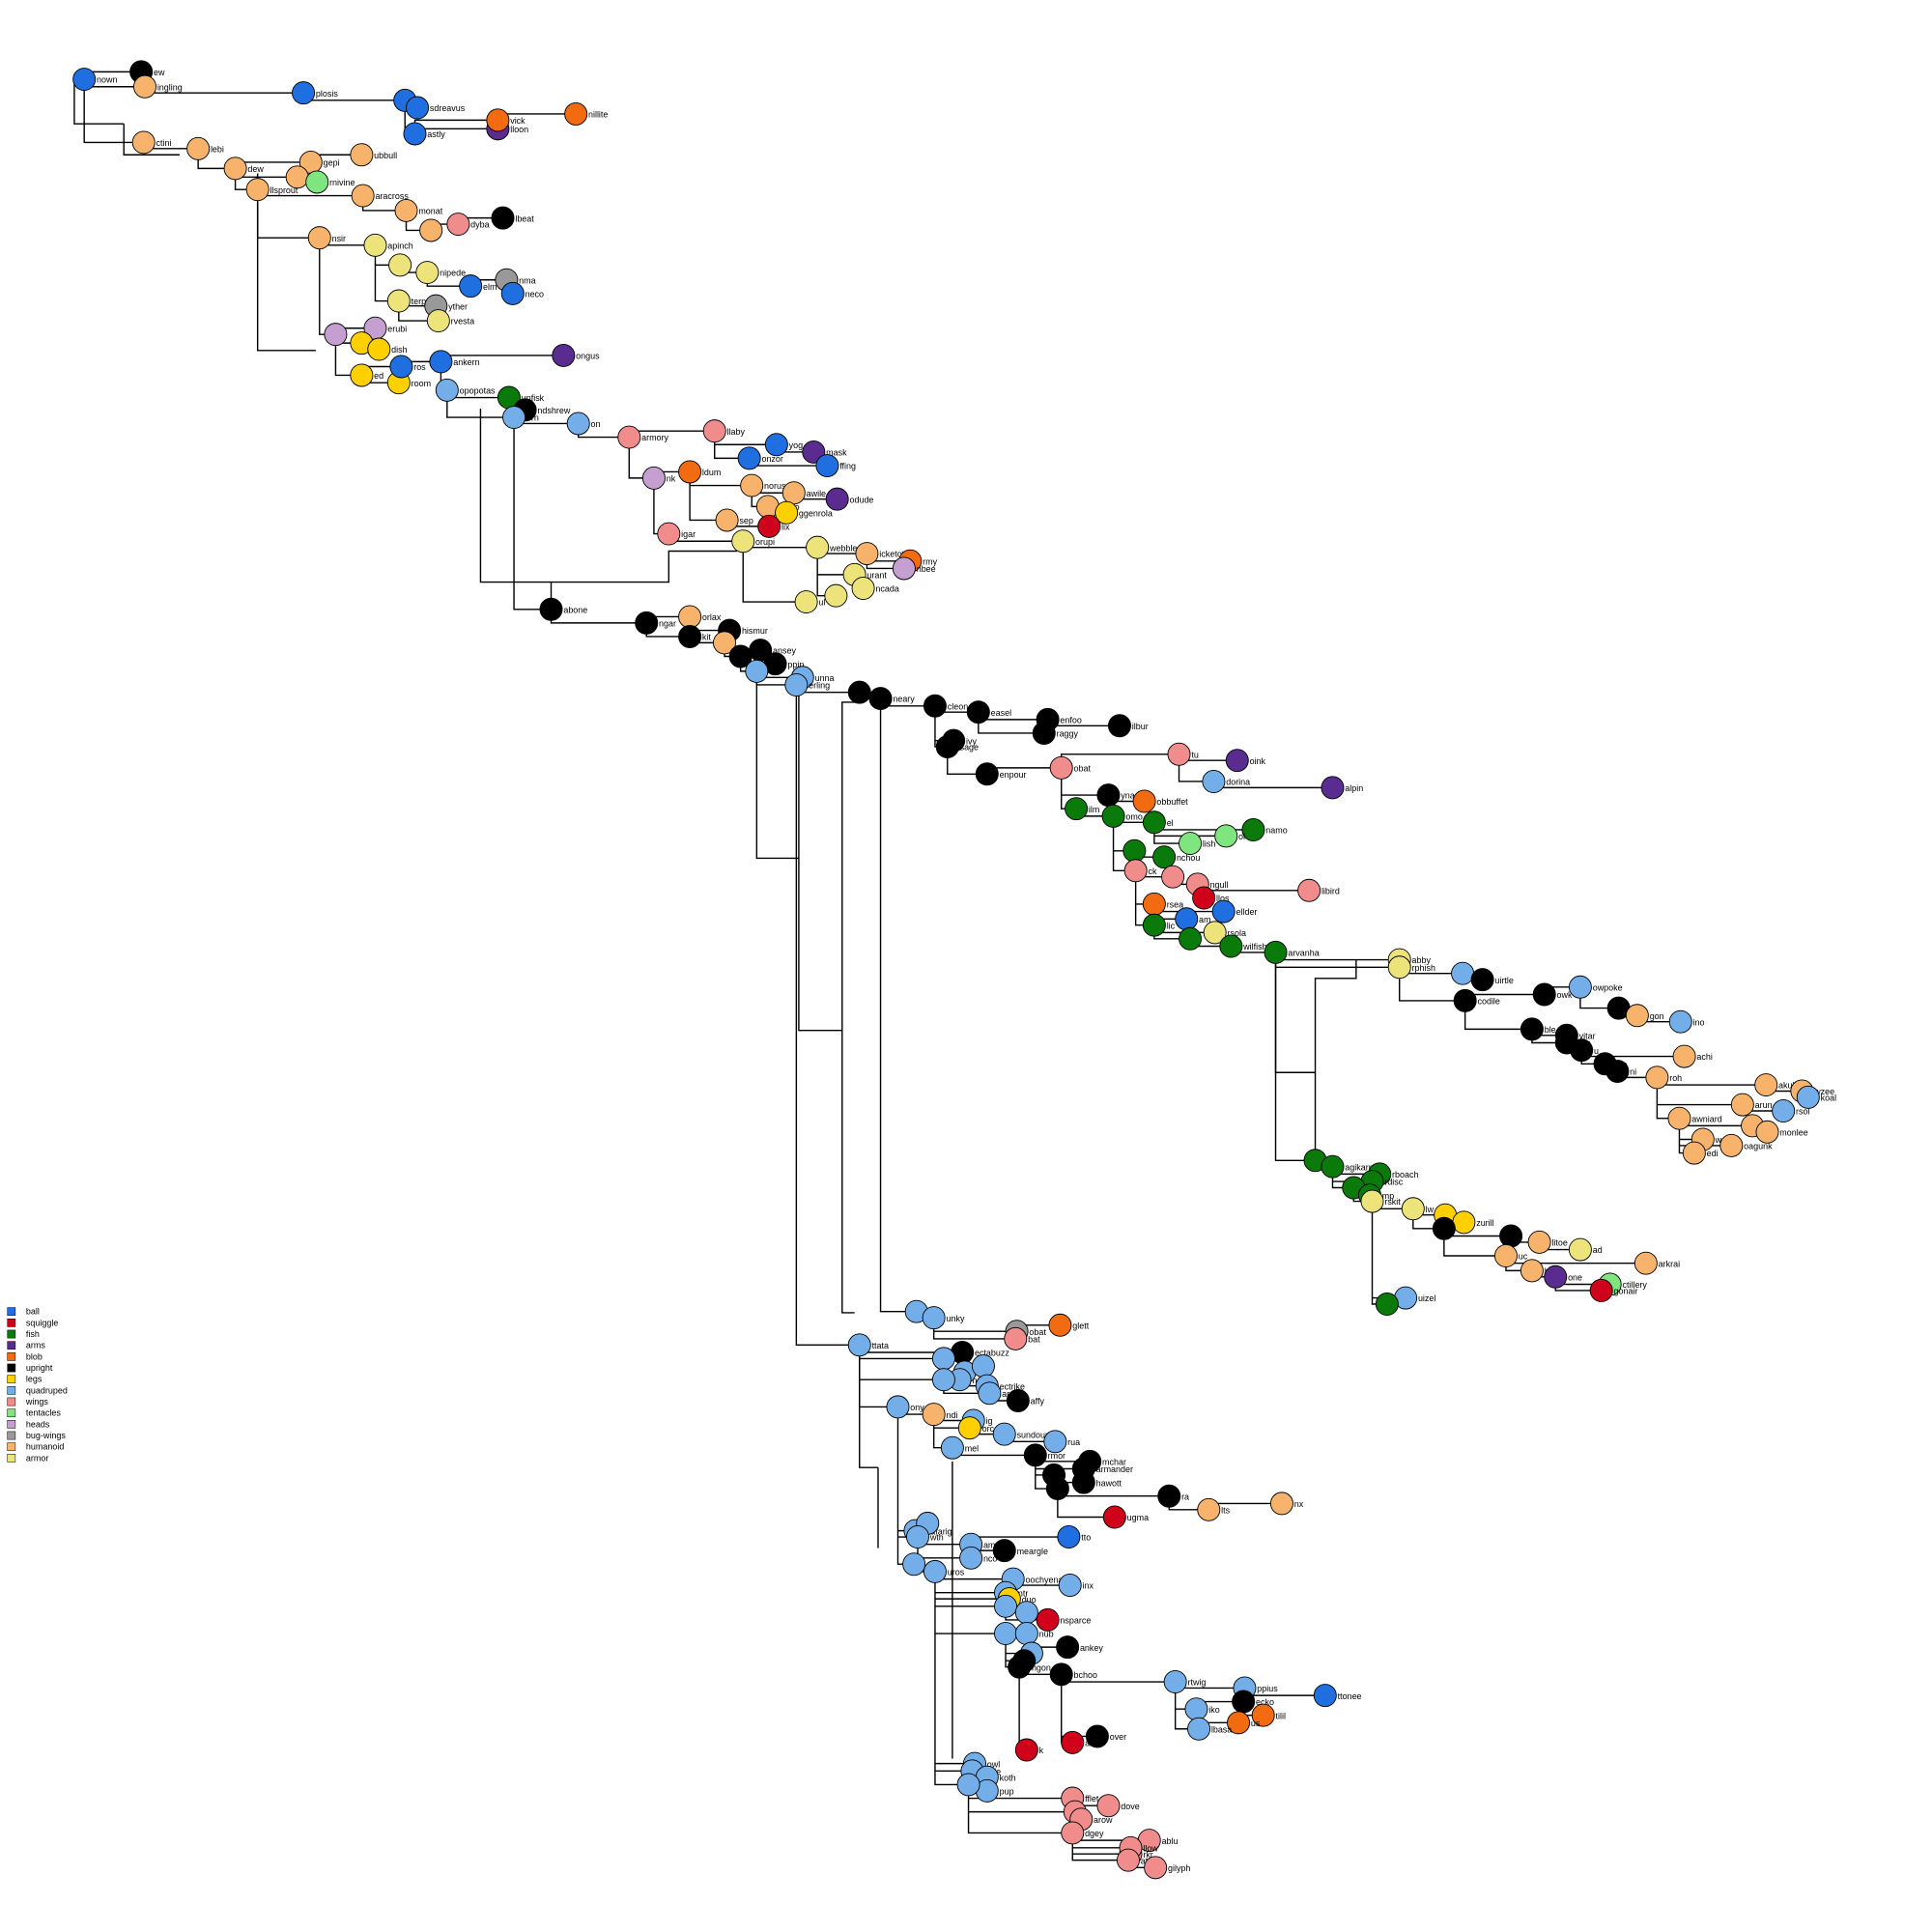  Describe the element at coordinates (1669, 1263) in the screenshot. I see `leaf-label: arkrai` at that location.